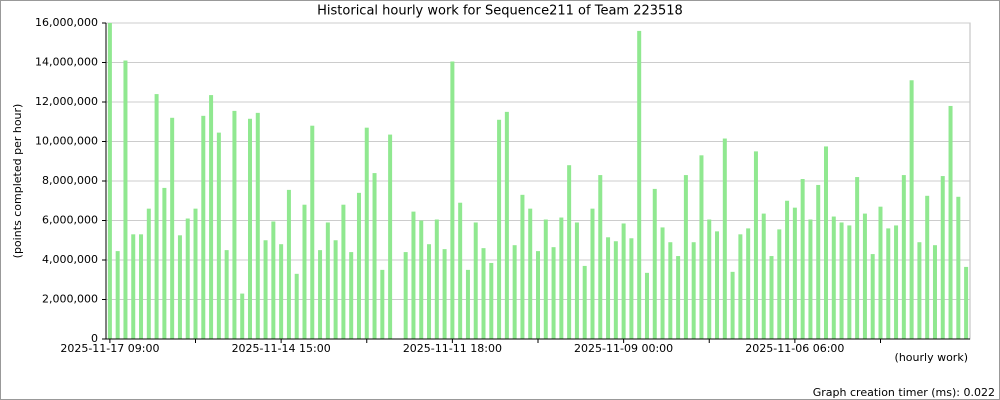  What do you see at coordinates (109, 348) in the screenshot?
I see `x-tick-label: 2025-11-17 09:00` at bounding box center [109, 348].